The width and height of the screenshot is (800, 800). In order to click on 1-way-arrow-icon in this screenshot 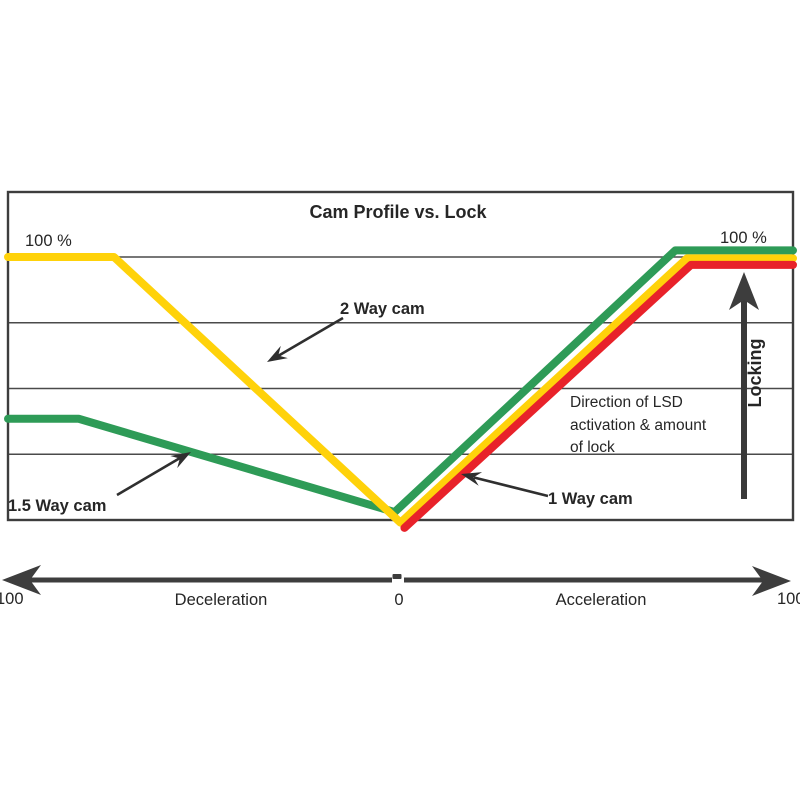, I will do `click(472, 479)`.